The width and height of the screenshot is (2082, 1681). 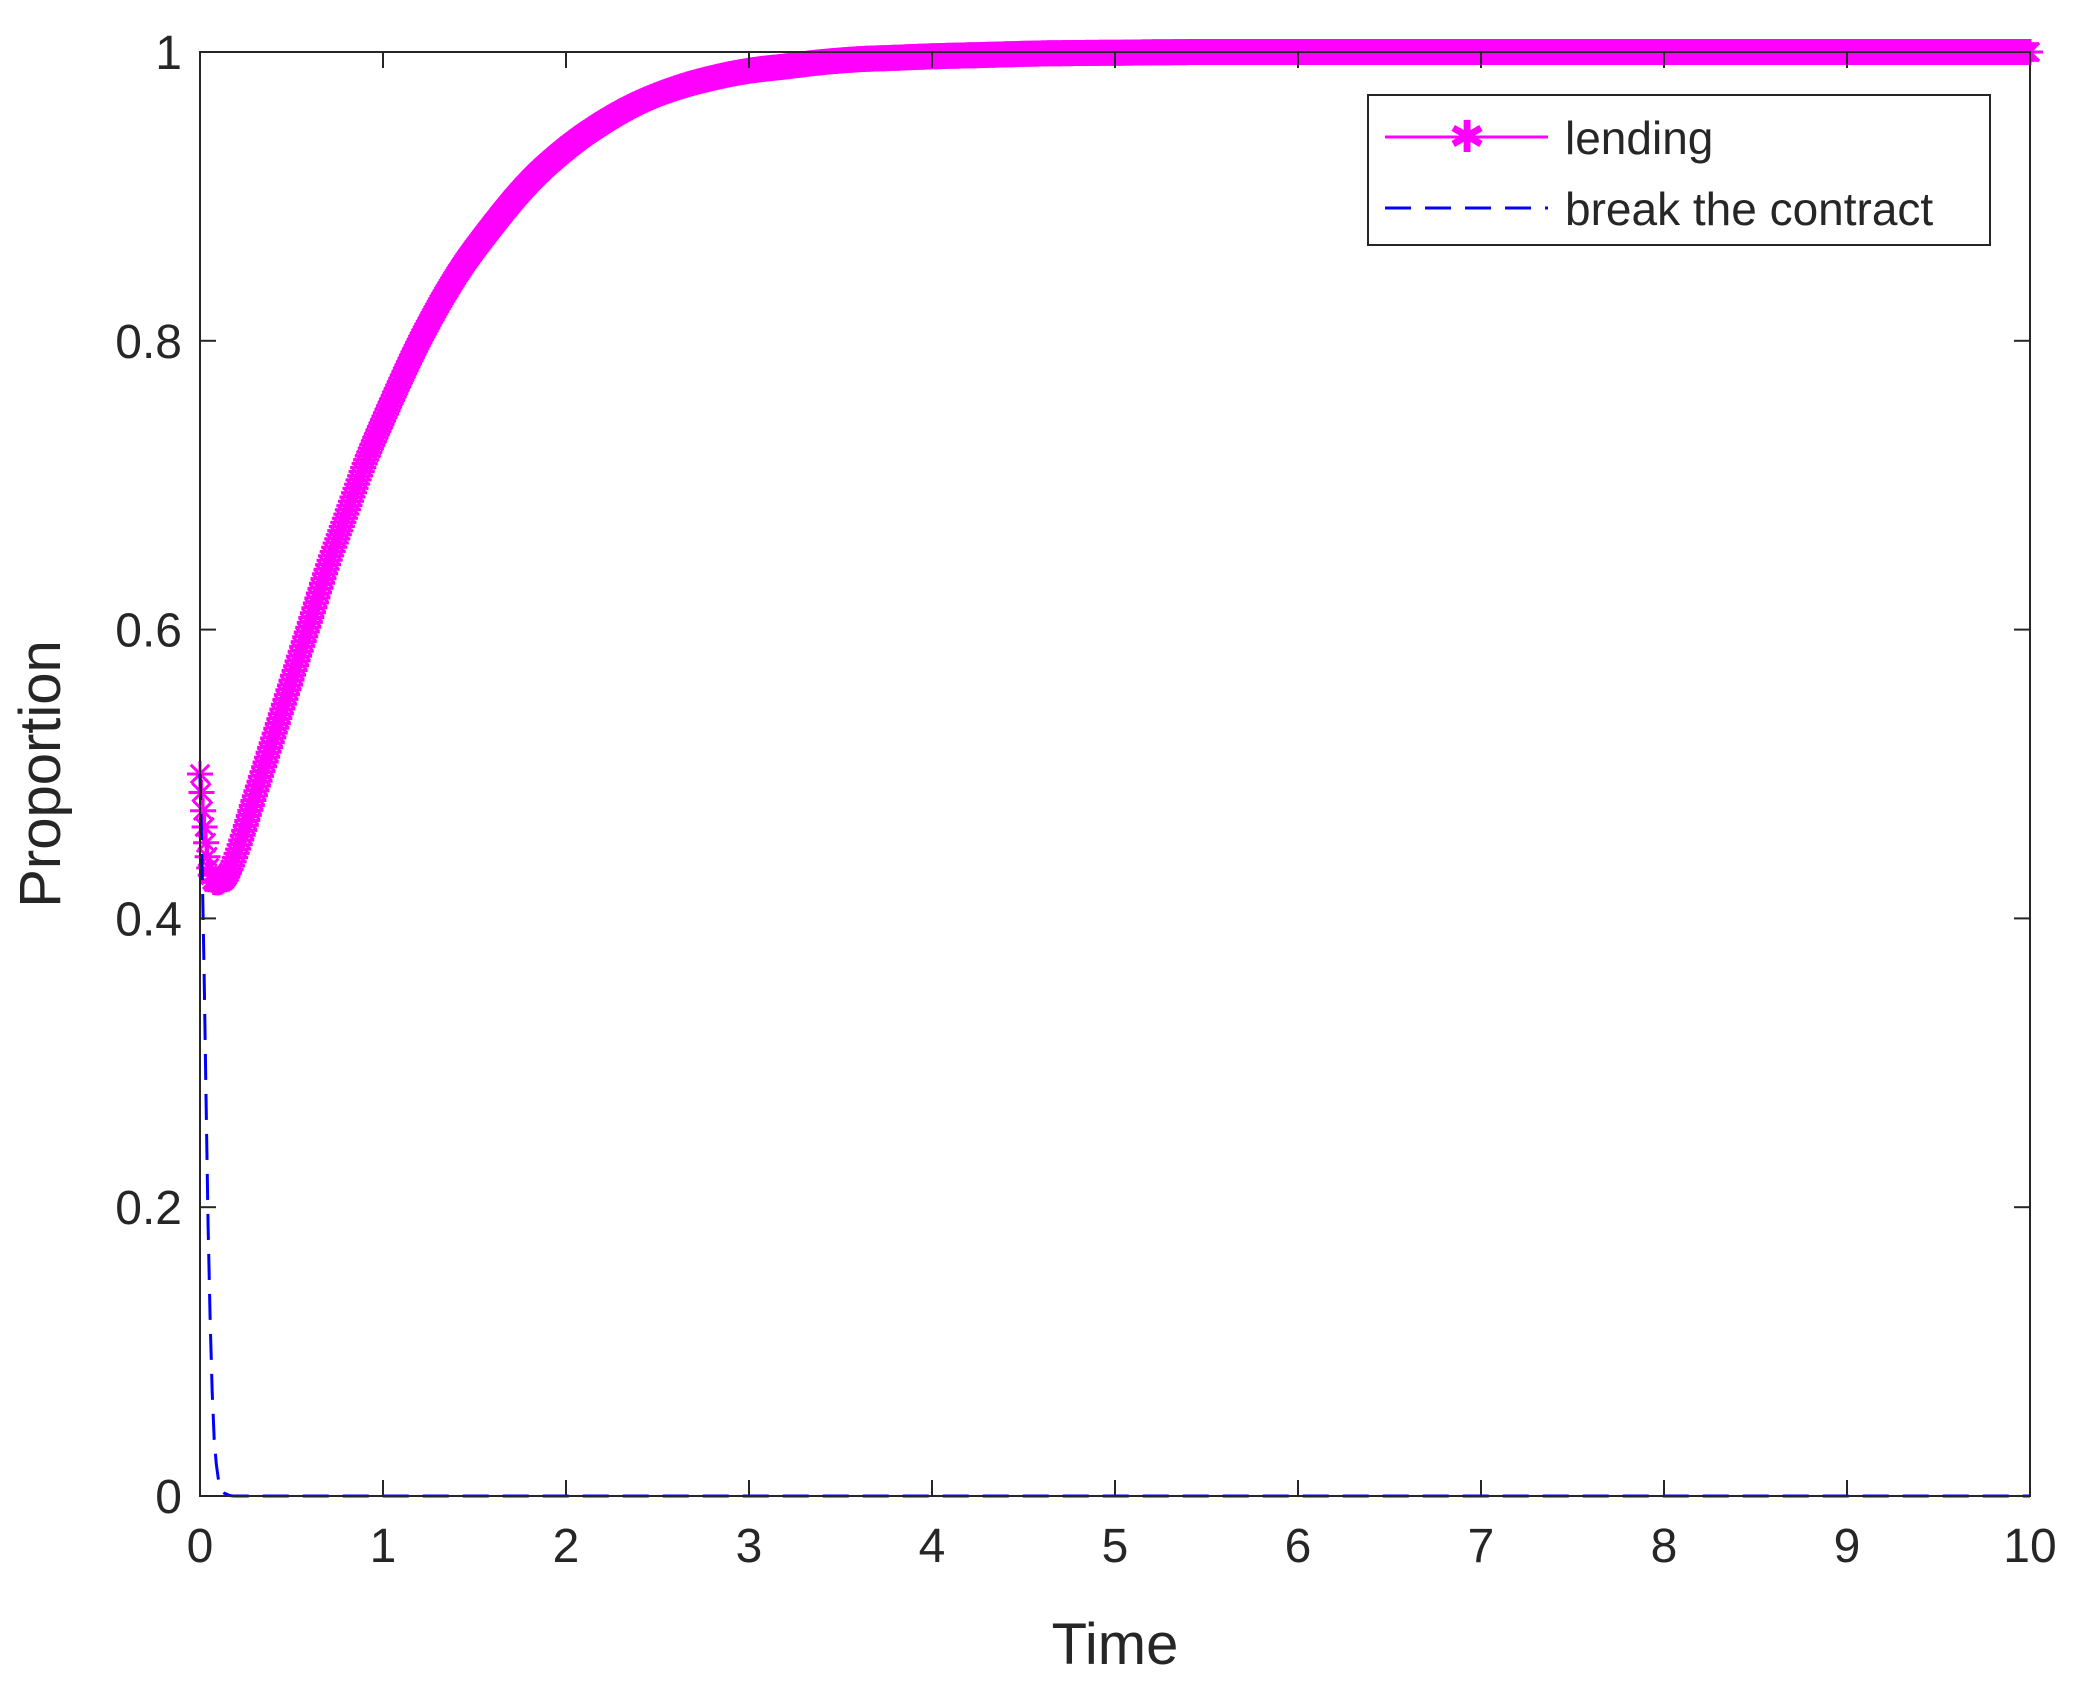 I want to click on legend-lending-marker: ✱, so click(x=1467, y=137).